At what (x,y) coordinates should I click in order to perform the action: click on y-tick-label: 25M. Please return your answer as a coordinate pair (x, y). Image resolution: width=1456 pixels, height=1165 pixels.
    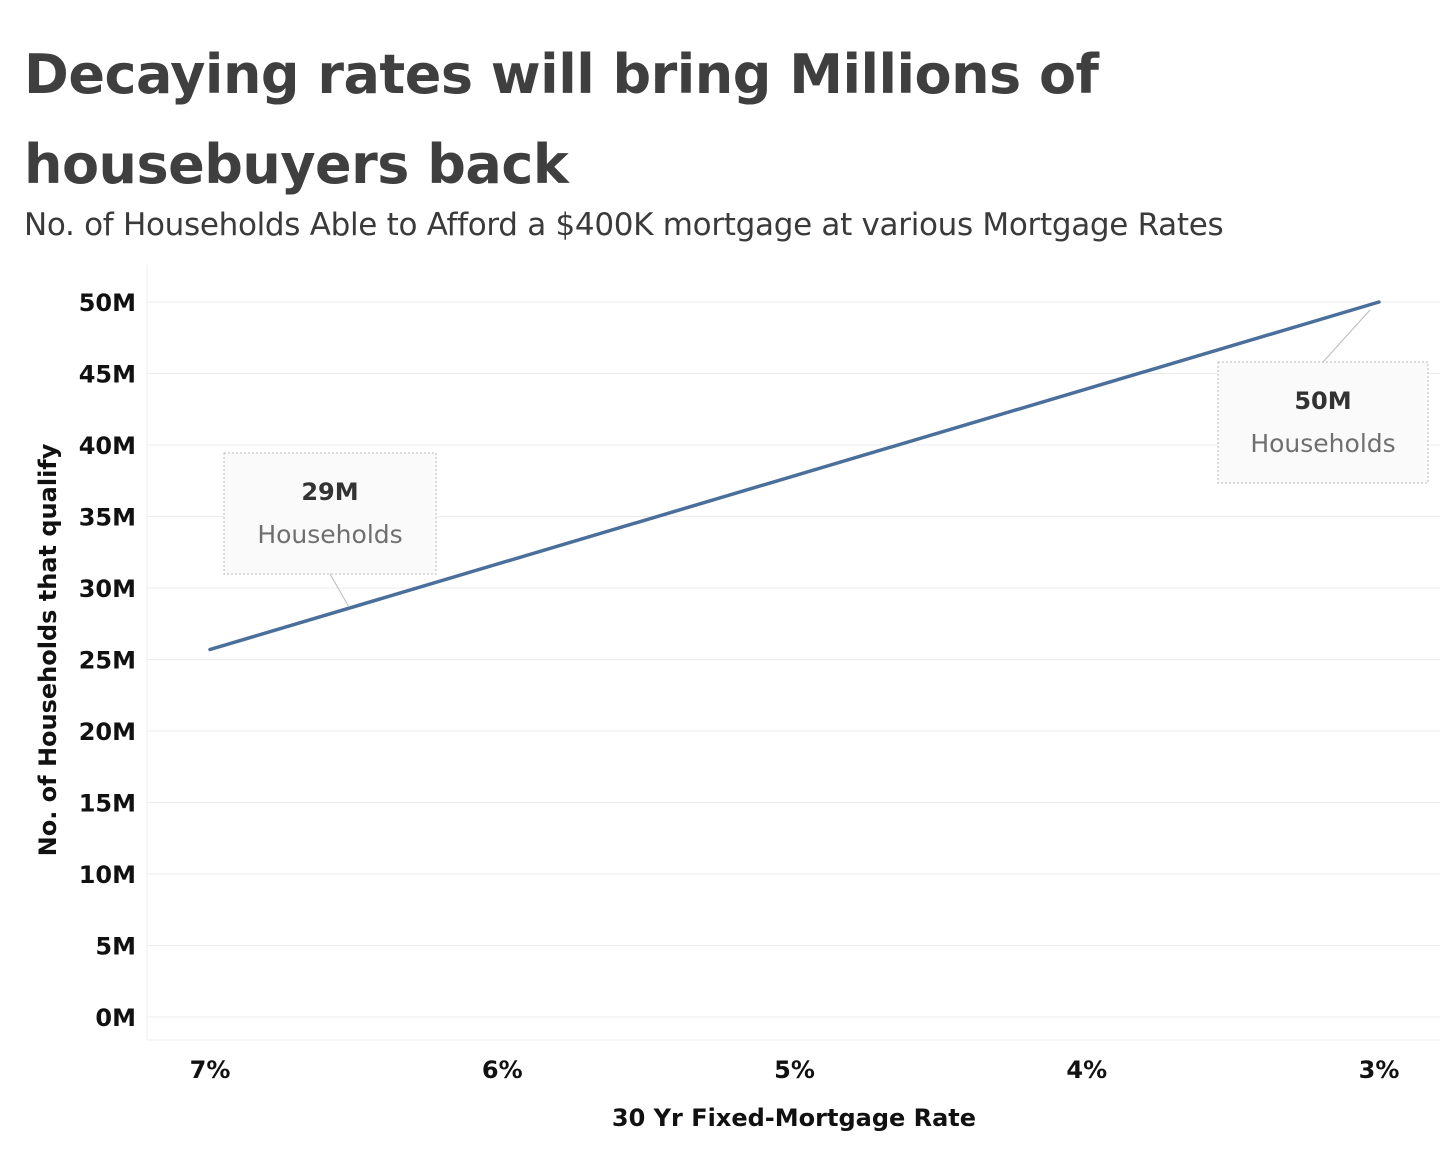
    Looking at the image, I should click on (107, 661).